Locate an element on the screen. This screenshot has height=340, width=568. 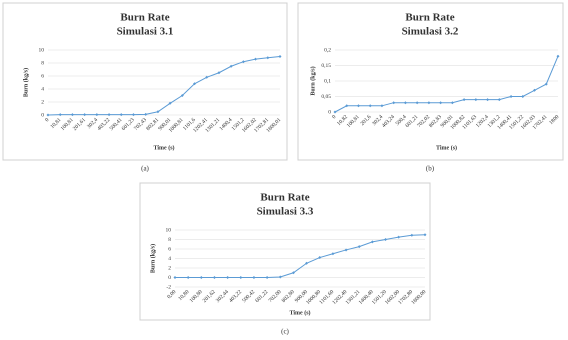
caption: (a) is located at coordinates (145, 169).